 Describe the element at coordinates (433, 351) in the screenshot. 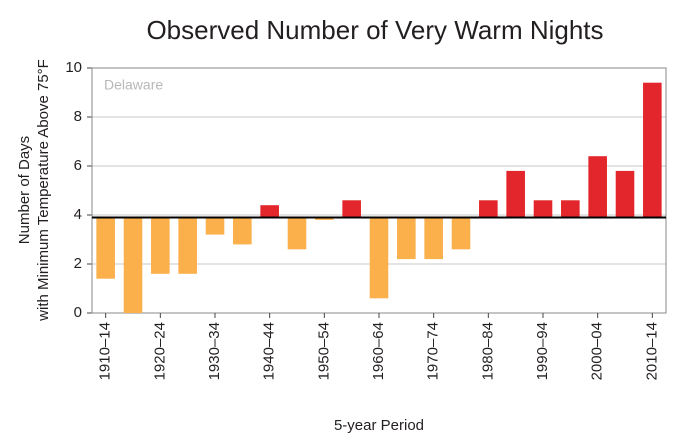

I see `x-tick-label: 1970–74` at that location.